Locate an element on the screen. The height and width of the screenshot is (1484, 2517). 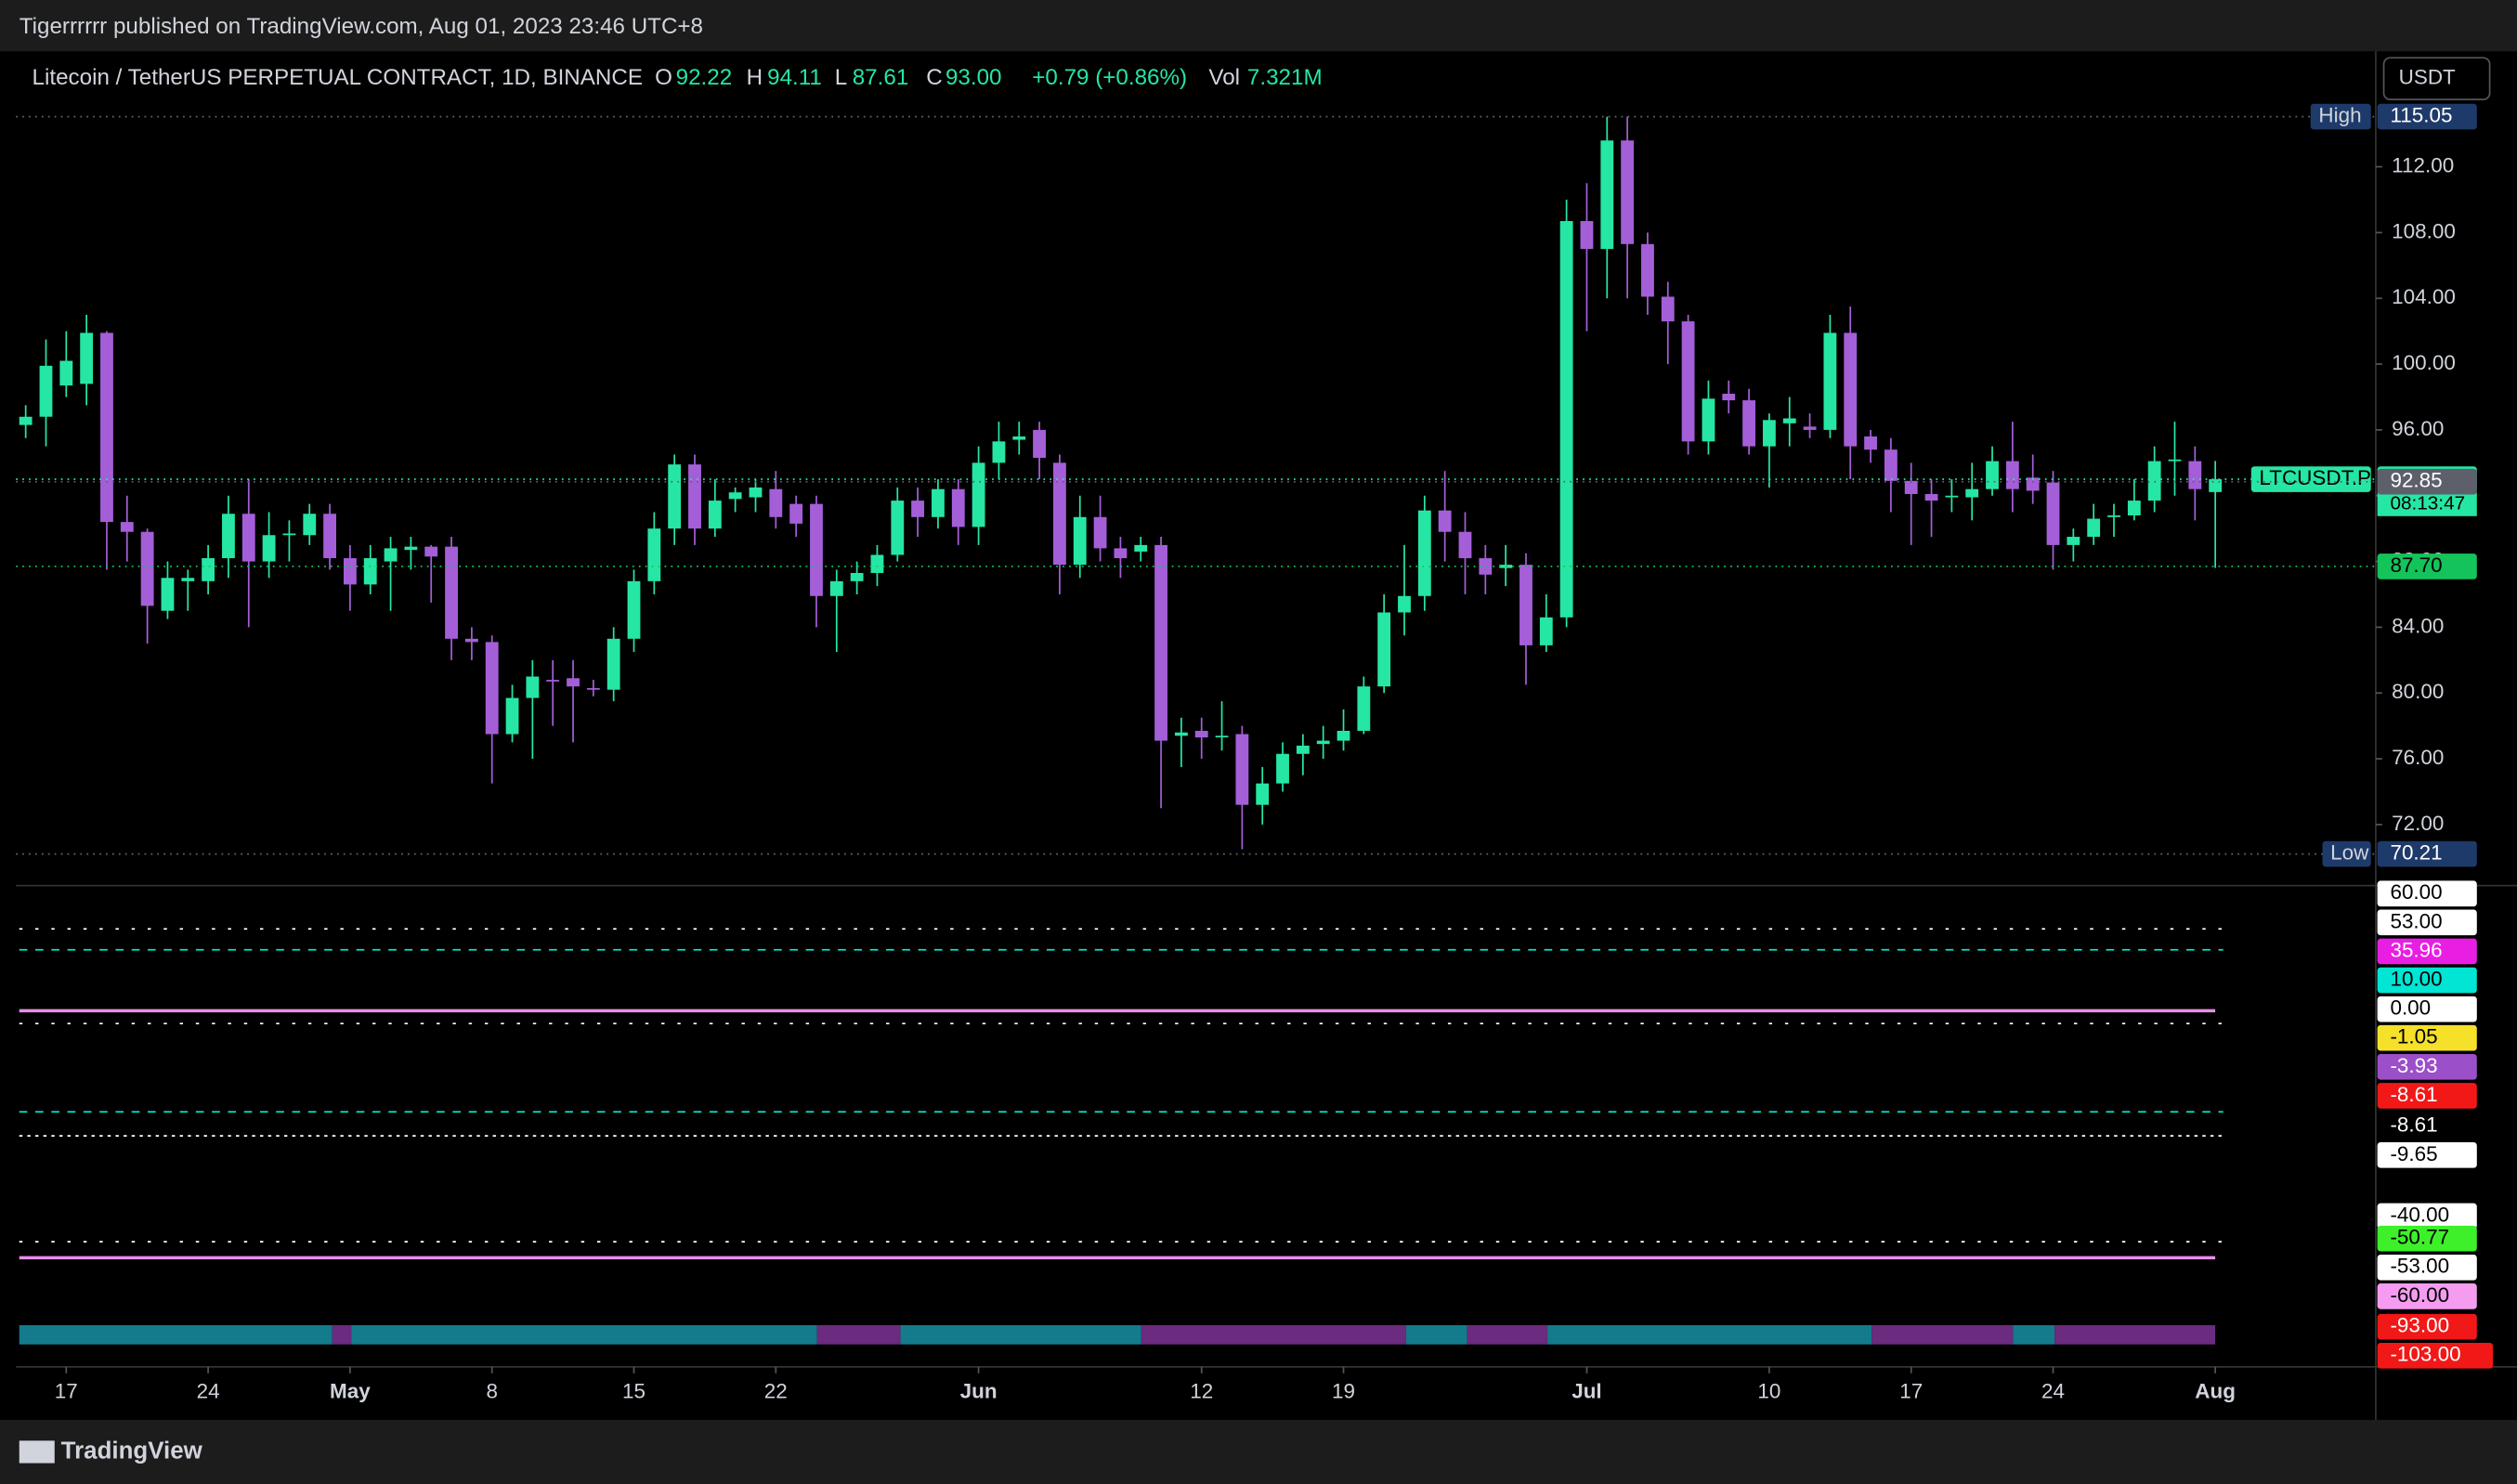
top-bar is located at coordinates (1258, 26).